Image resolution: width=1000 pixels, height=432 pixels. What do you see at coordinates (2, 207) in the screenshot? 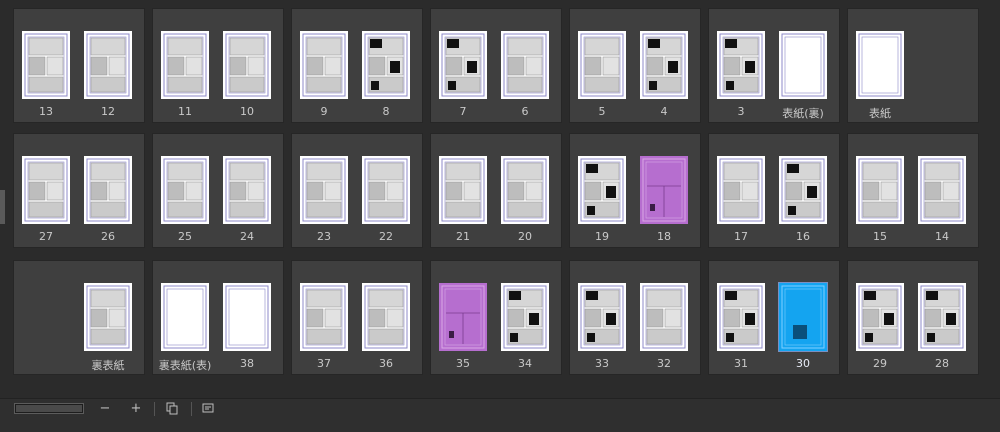
I see `panel-resize-handle` at bounding box center [2, 207].